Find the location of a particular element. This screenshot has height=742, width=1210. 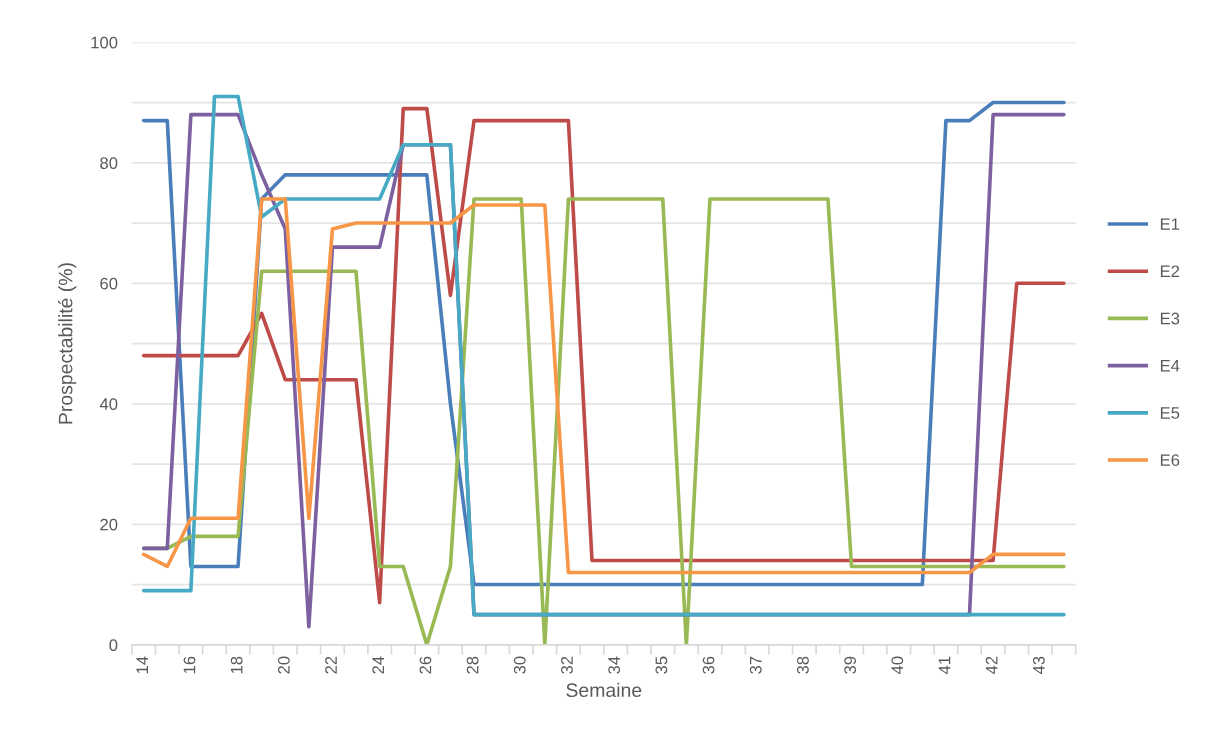

x-tick-label: 16 is located at coordinates (189, 665).